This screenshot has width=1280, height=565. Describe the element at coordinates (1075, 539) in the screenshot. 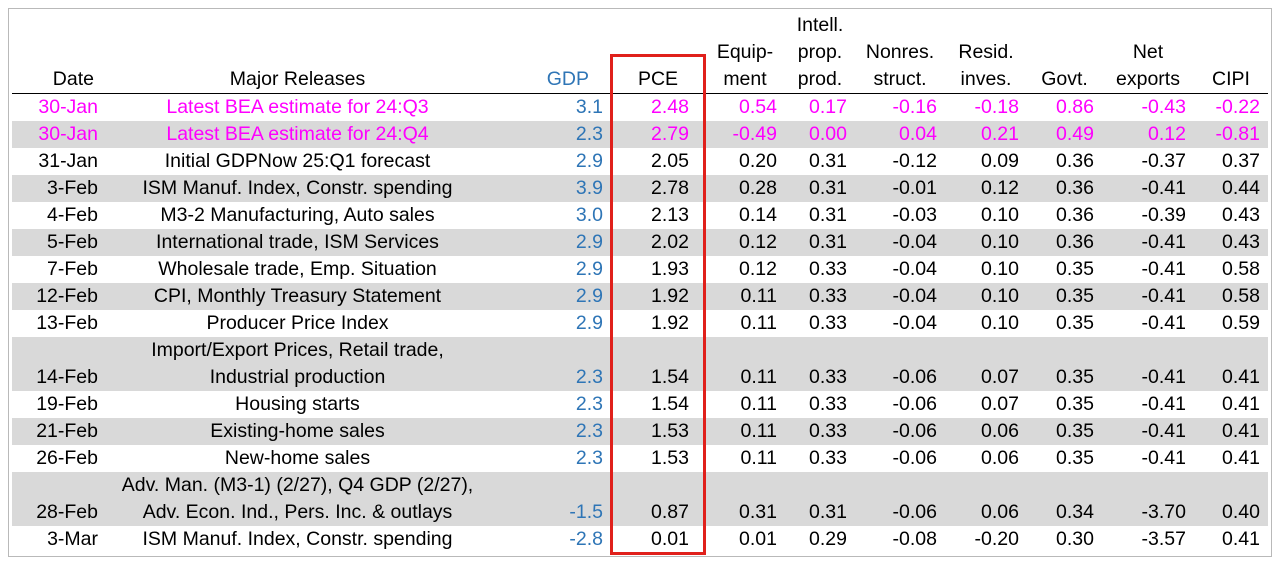

I see `cell-govt: 0.30` at that location.